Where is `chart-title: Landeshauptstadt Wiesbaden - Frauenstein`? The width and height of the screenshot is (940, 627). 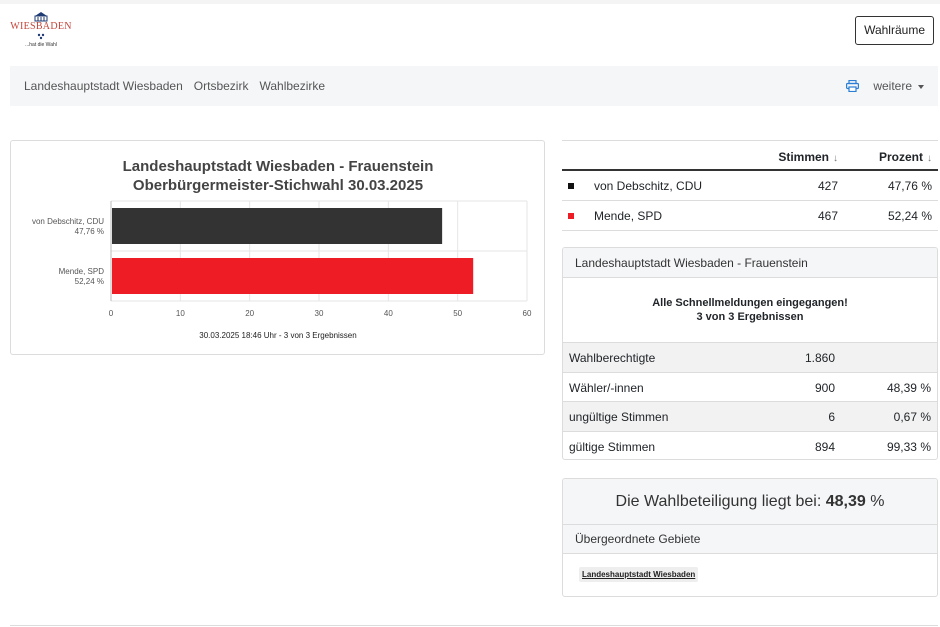 chart-title: Landeshauptstadt Wiesbaden - Frauenstein is located at coordinates (278, 166).